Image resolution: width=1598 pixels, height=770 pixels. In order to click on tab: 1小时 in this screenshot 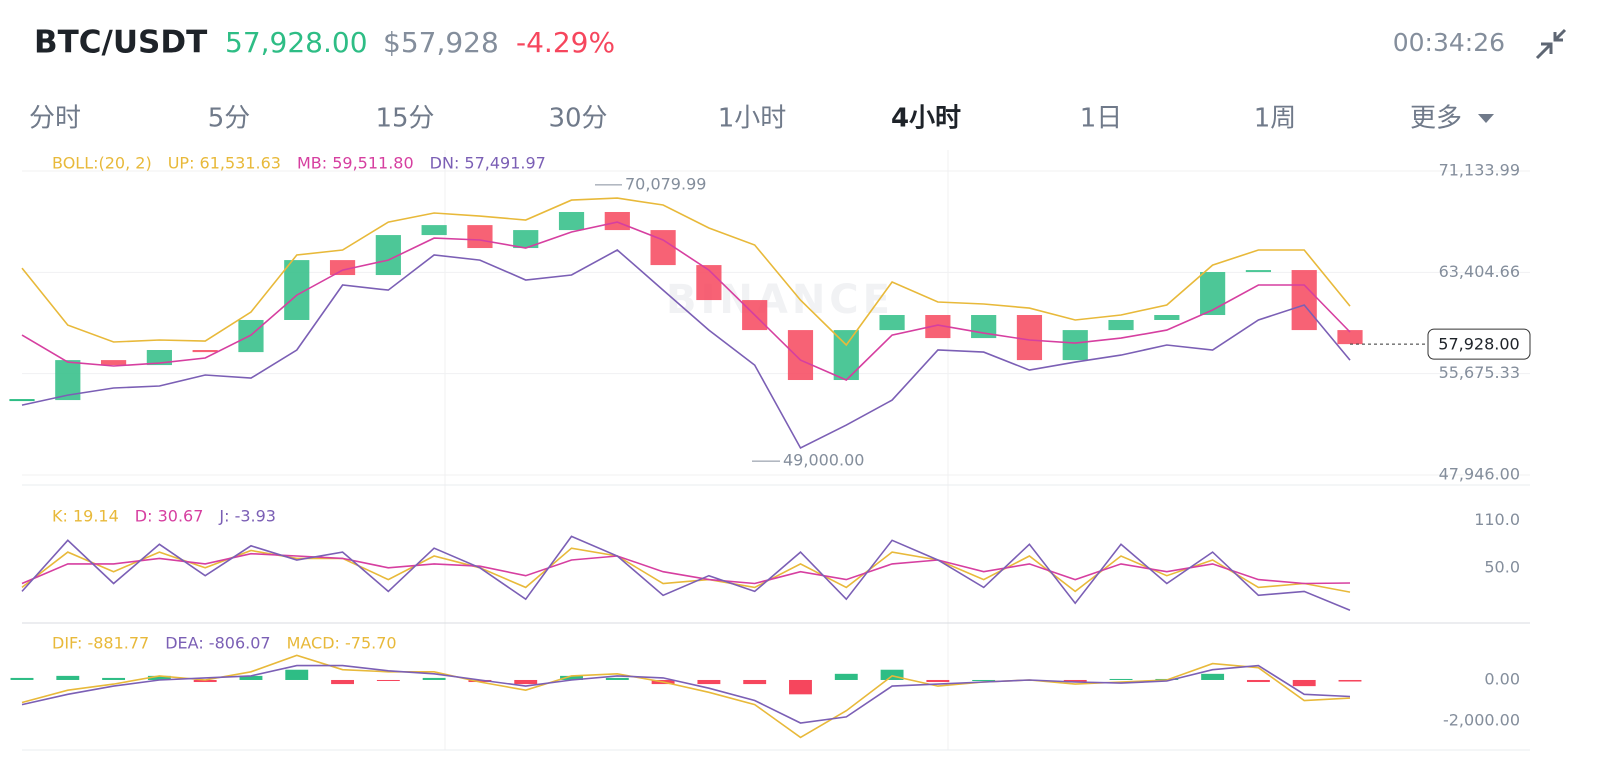, I will do `click(752, 119)`.